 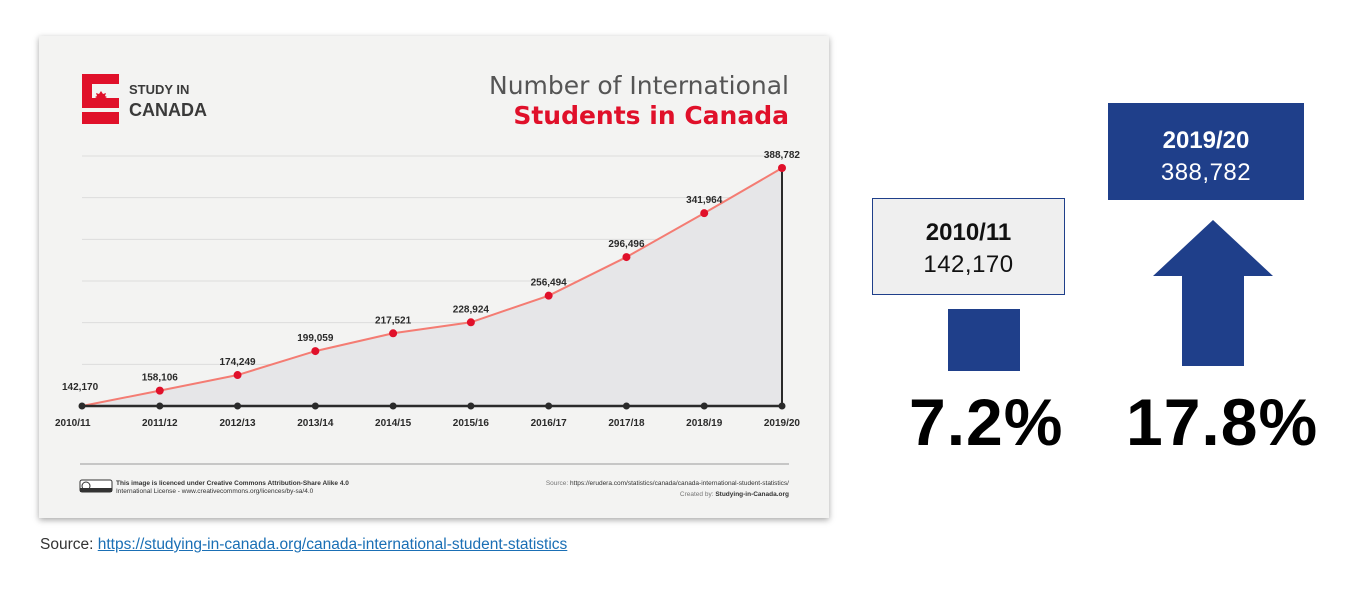 I want to click on data-label: 388,782, so click(x=782, y=155).